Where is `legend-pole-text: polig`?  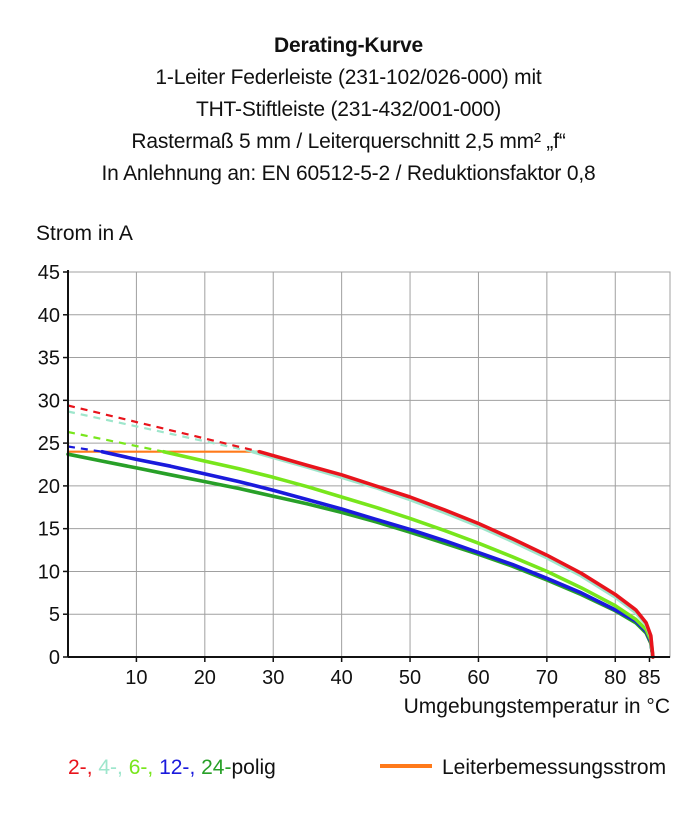 legend-pole-text: polig is located at coordinates (253, 767).